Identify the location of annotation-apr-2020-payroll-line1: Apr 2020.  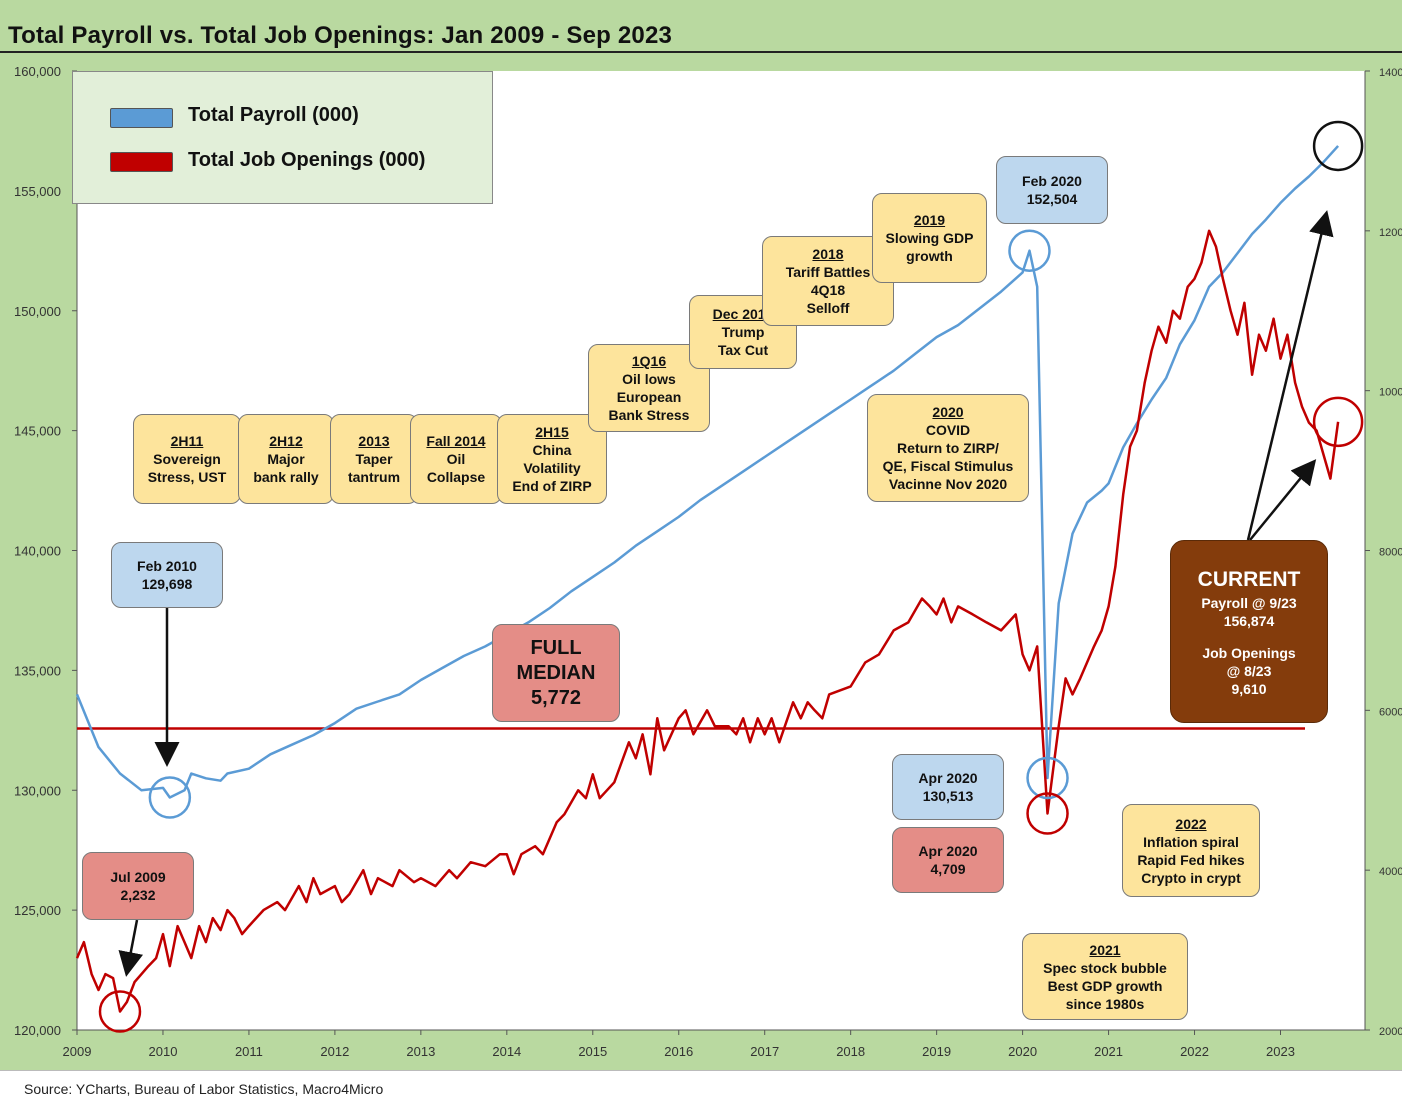
(948, 778).